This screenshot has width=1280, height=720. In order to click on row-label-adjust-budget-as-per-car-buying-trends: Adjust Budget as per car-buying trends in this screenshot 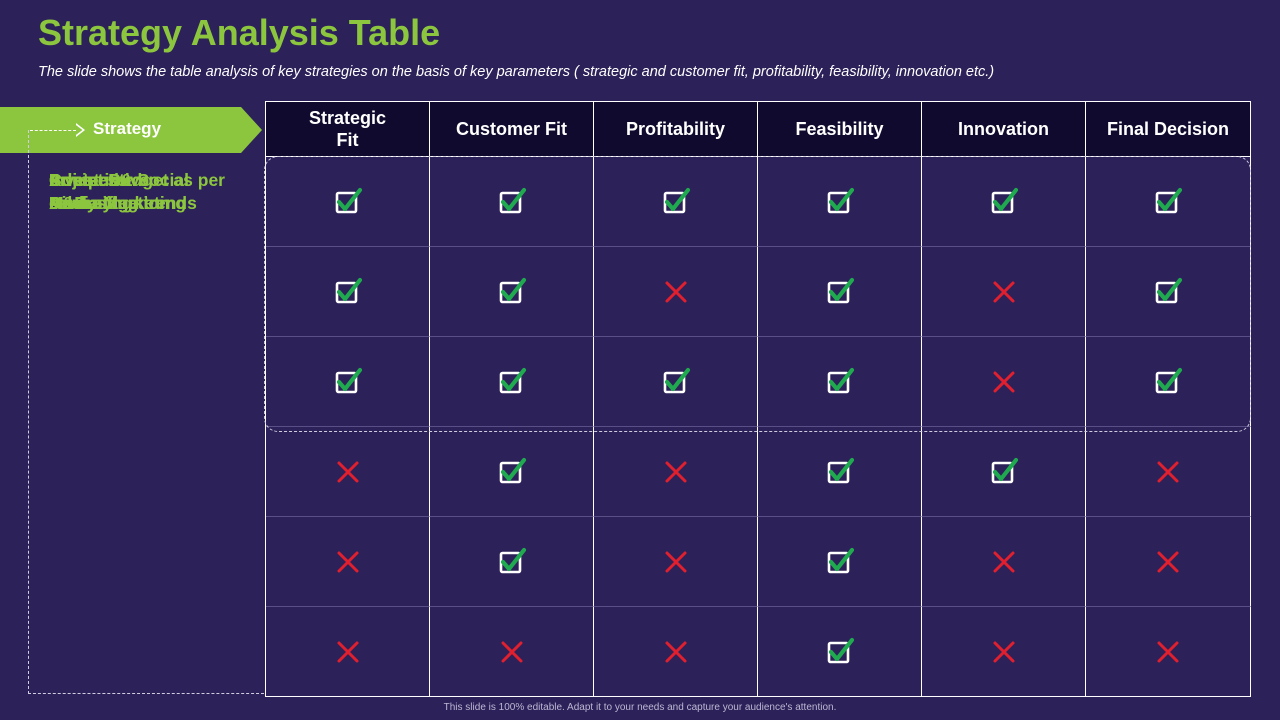, I will do `click(137, 191)`.